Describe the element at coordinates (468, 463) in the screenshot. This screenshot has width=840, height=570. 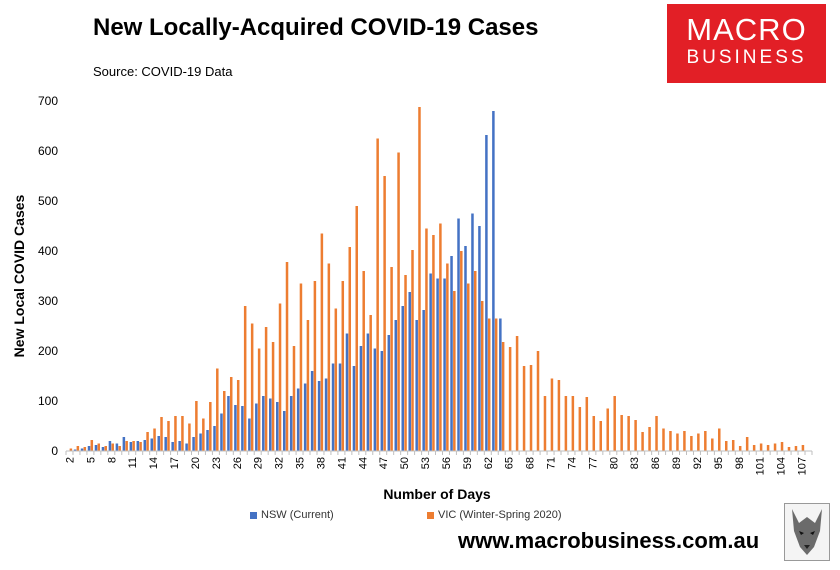
I see `x-tick-label: 59` at that location.